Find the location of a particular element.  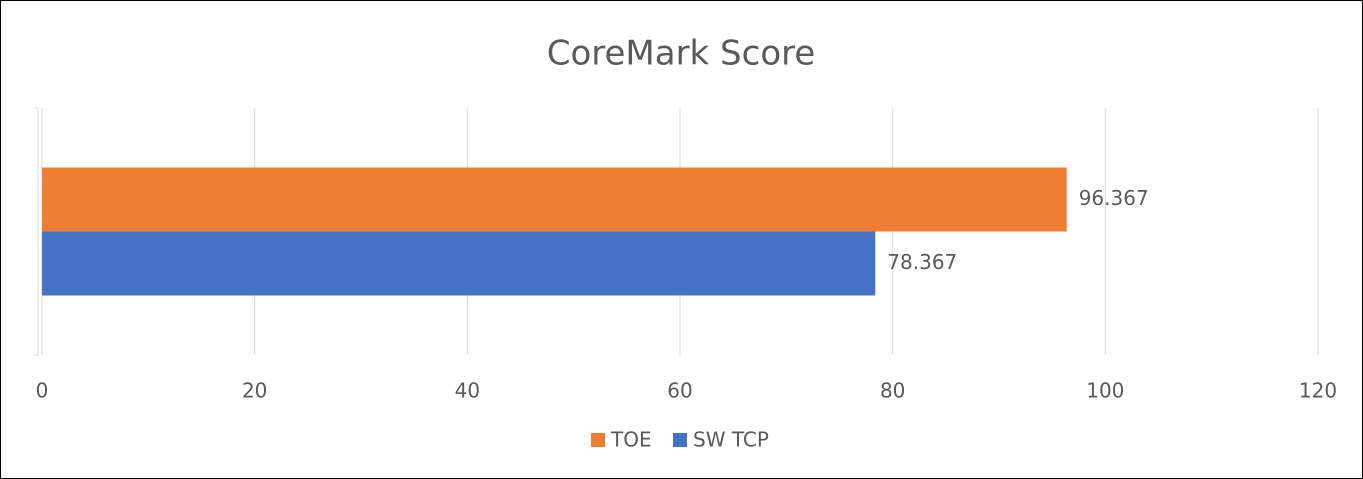

x-tick-label: 120 is located at coordinates (1318, 391).